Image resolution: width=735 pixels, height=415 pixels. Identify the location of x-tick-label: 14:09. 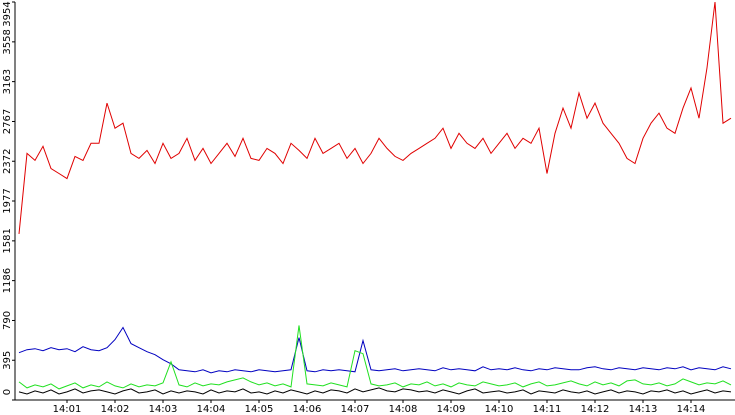
(451, 409).